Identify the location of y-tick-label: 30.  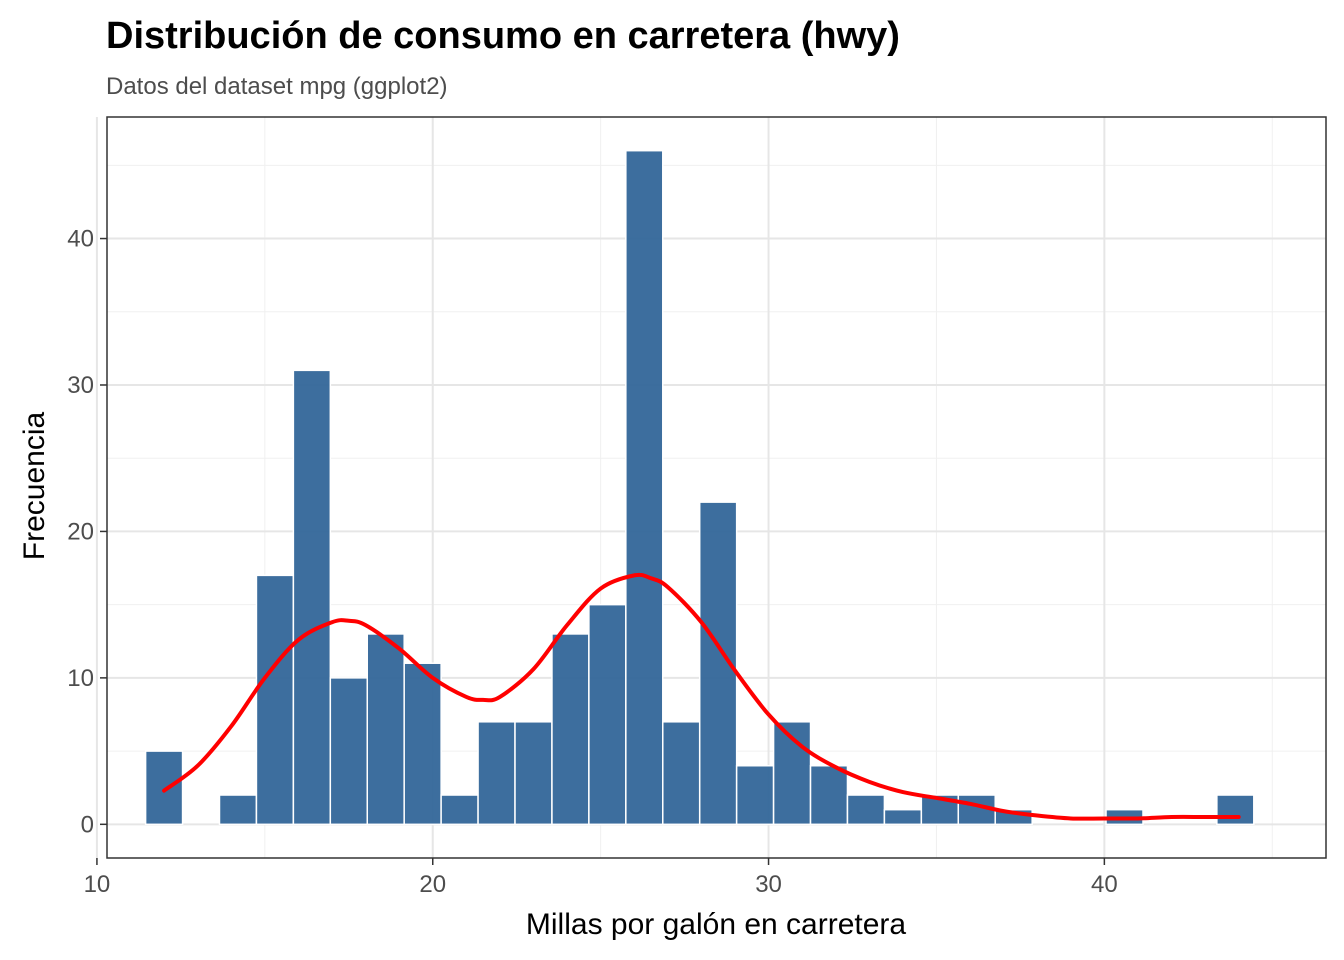
(80, 385).